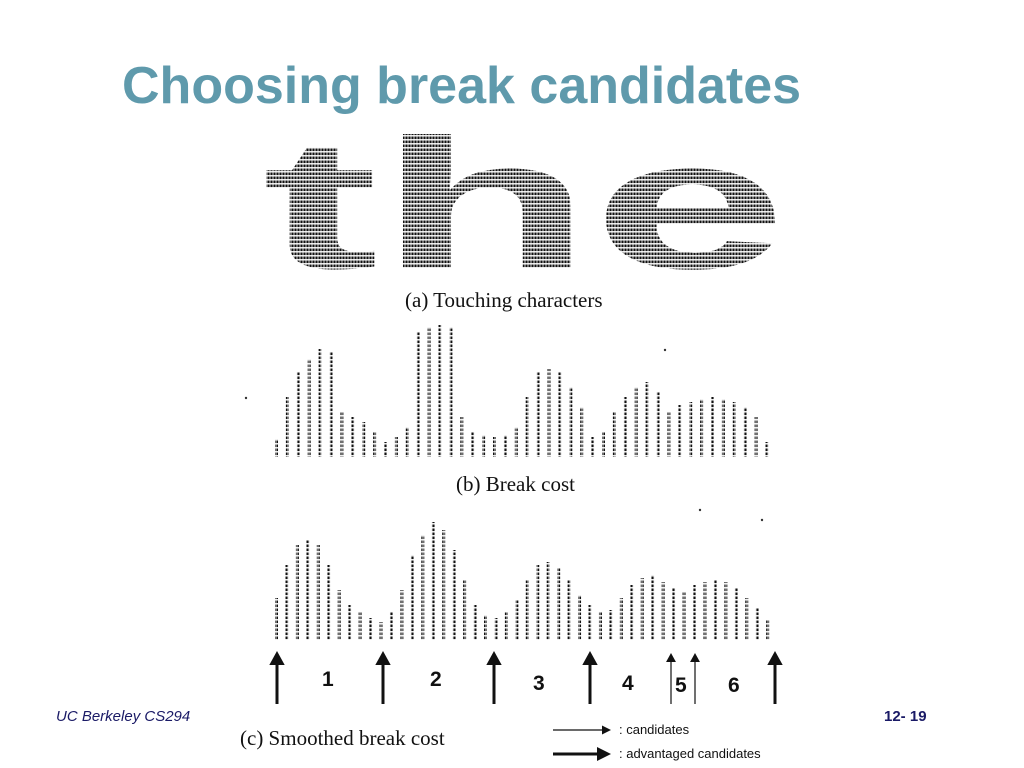 The height and width of the screenshot is (768, 1024). I want to click on slide-title: Choosing break candidates, so click(462, 86).